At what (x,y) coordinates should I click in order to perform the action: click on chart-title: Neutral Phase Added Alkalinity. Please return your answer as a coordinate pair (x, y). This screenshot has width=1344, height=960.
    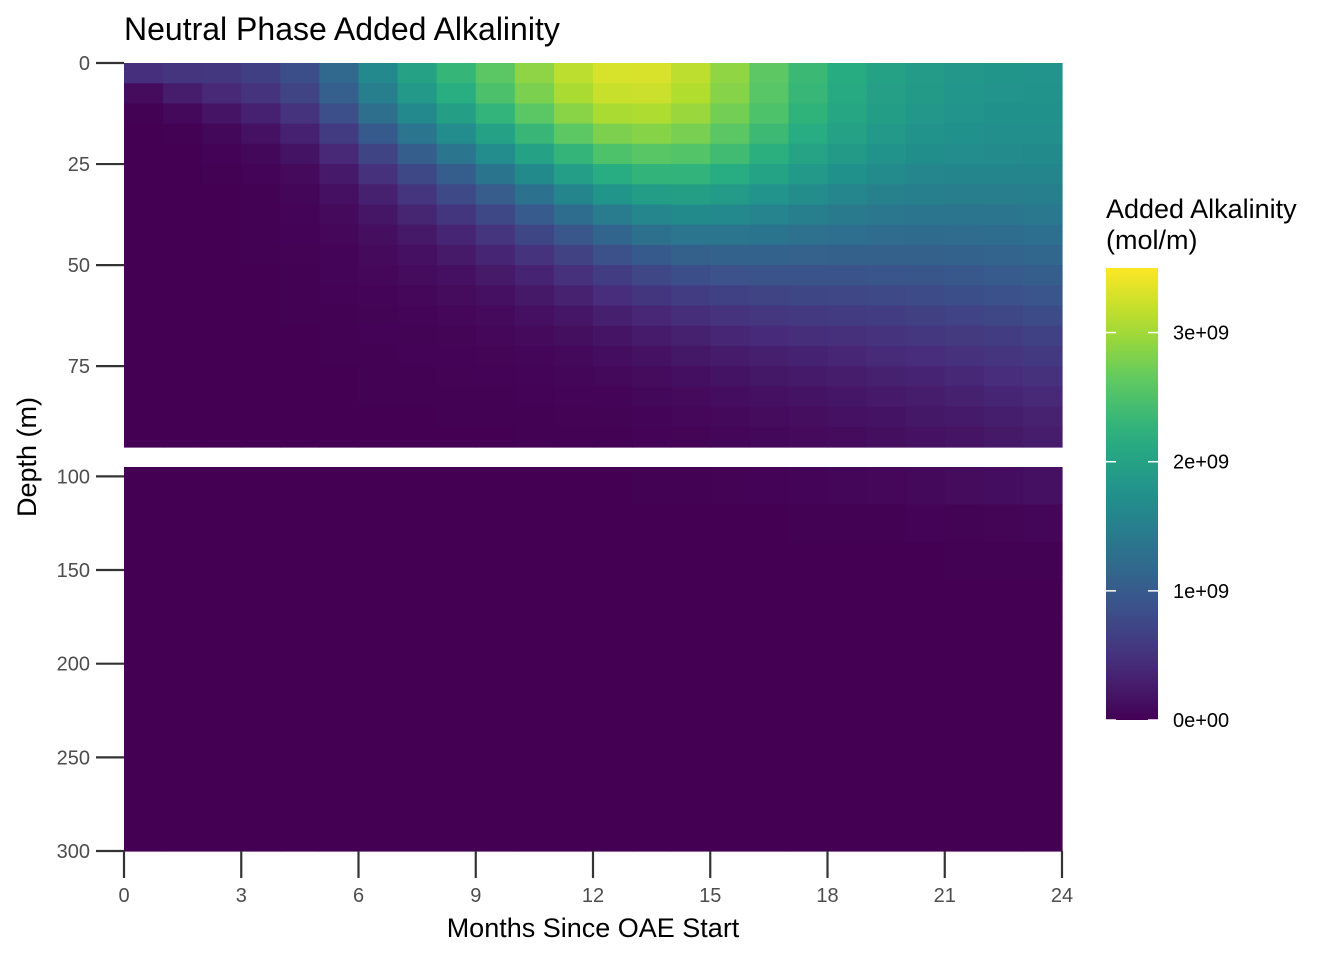
    Looking at the image, I should click on (342, 29).